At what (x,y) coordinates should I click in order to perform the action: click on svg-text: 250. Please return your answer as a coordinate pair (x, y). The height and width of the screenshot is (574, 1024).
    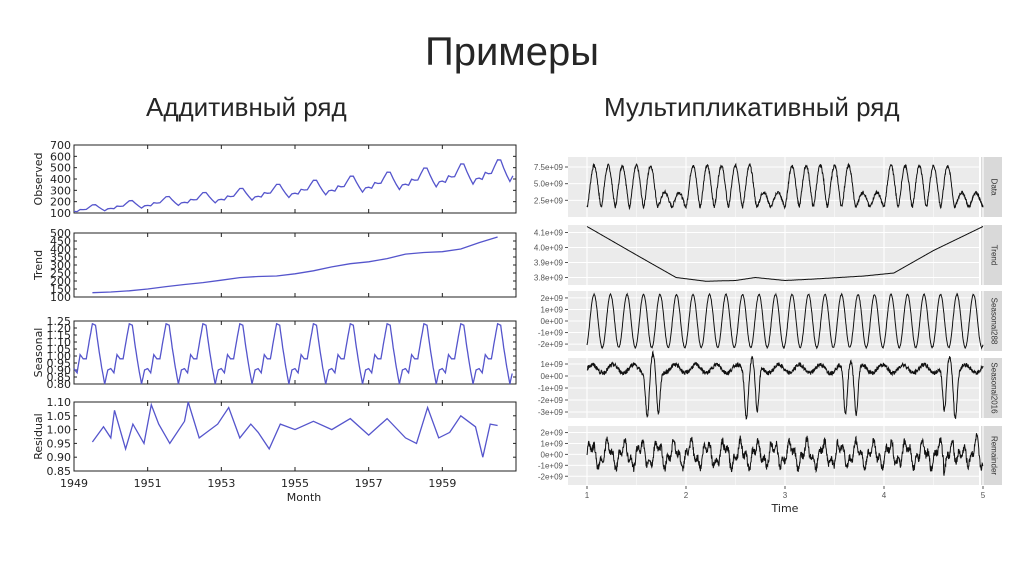
    Looking at the image, I should click on (60, 273).